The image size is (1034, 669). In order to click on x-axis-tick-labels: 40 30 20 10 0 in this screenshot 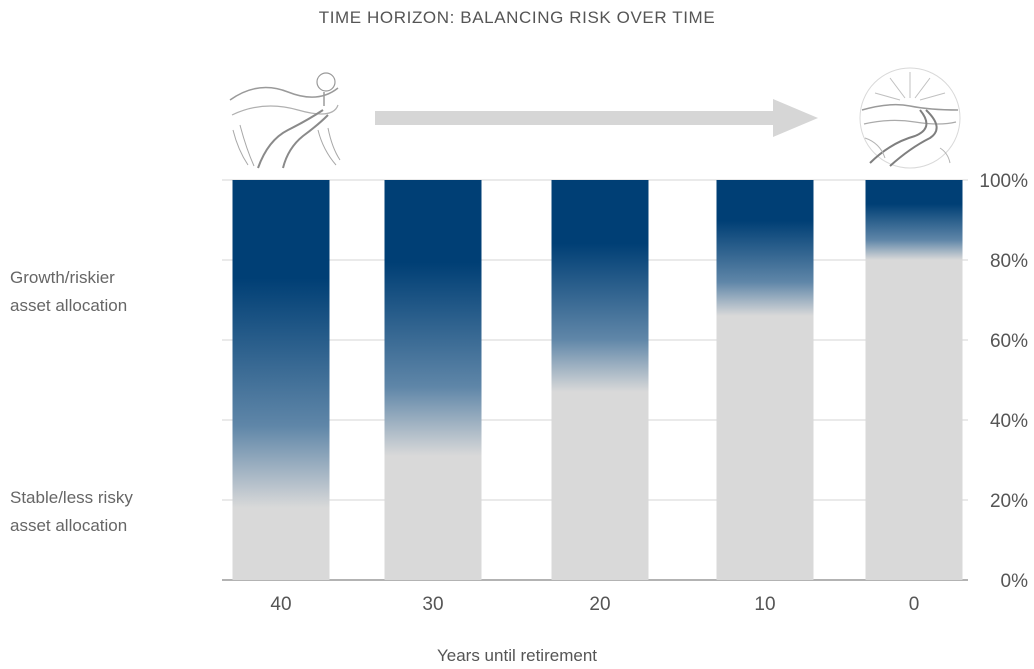, I will do `click(594, 604)`.